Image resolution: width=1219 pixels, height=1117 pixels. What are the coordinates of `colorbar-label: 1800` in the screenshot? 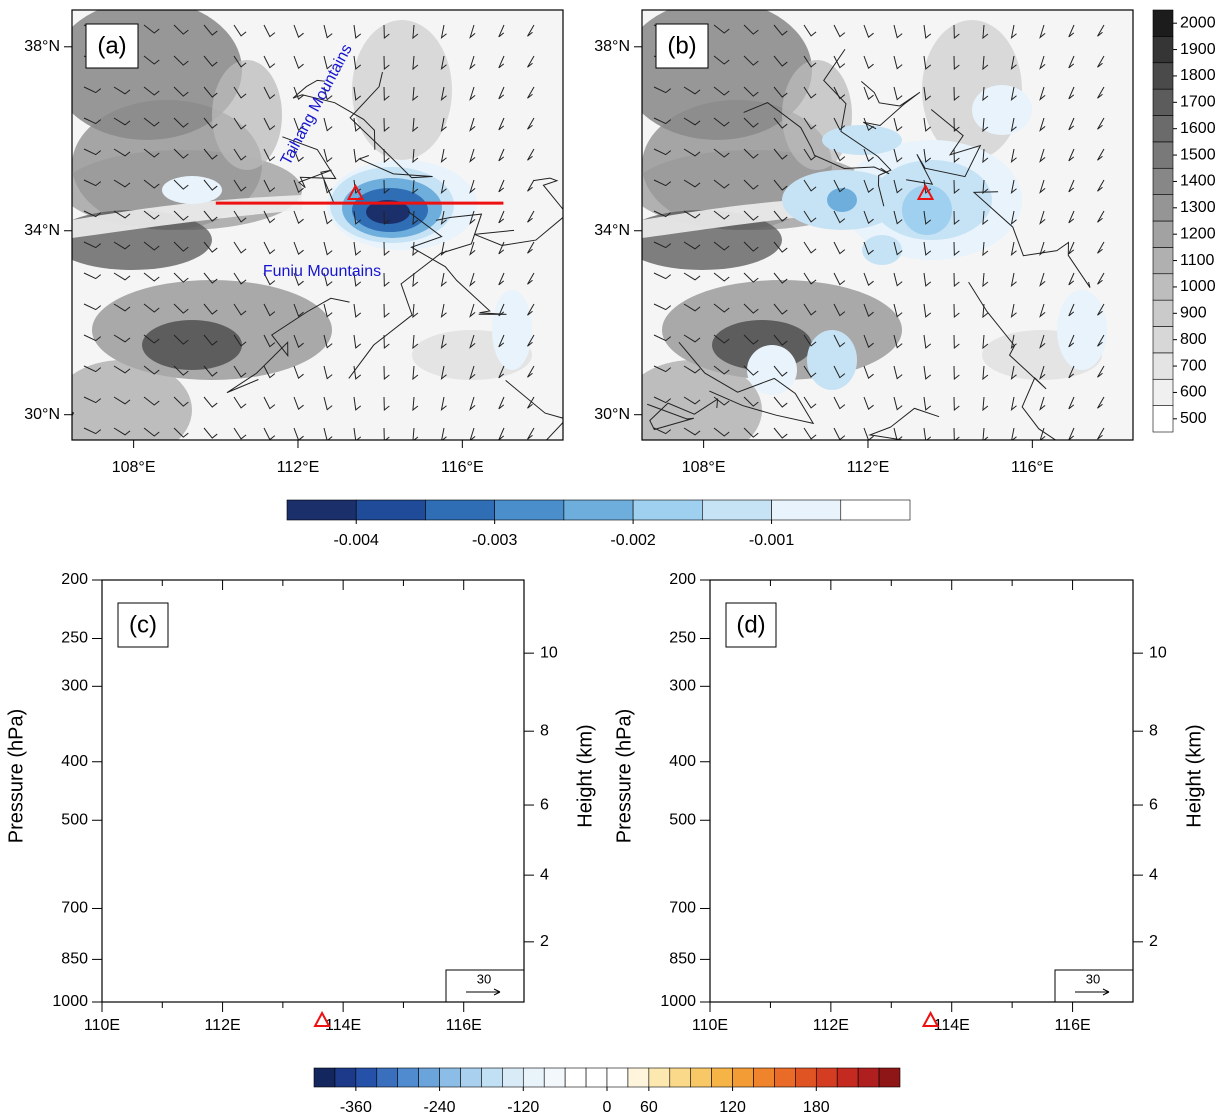 It's located at (1198, 75).